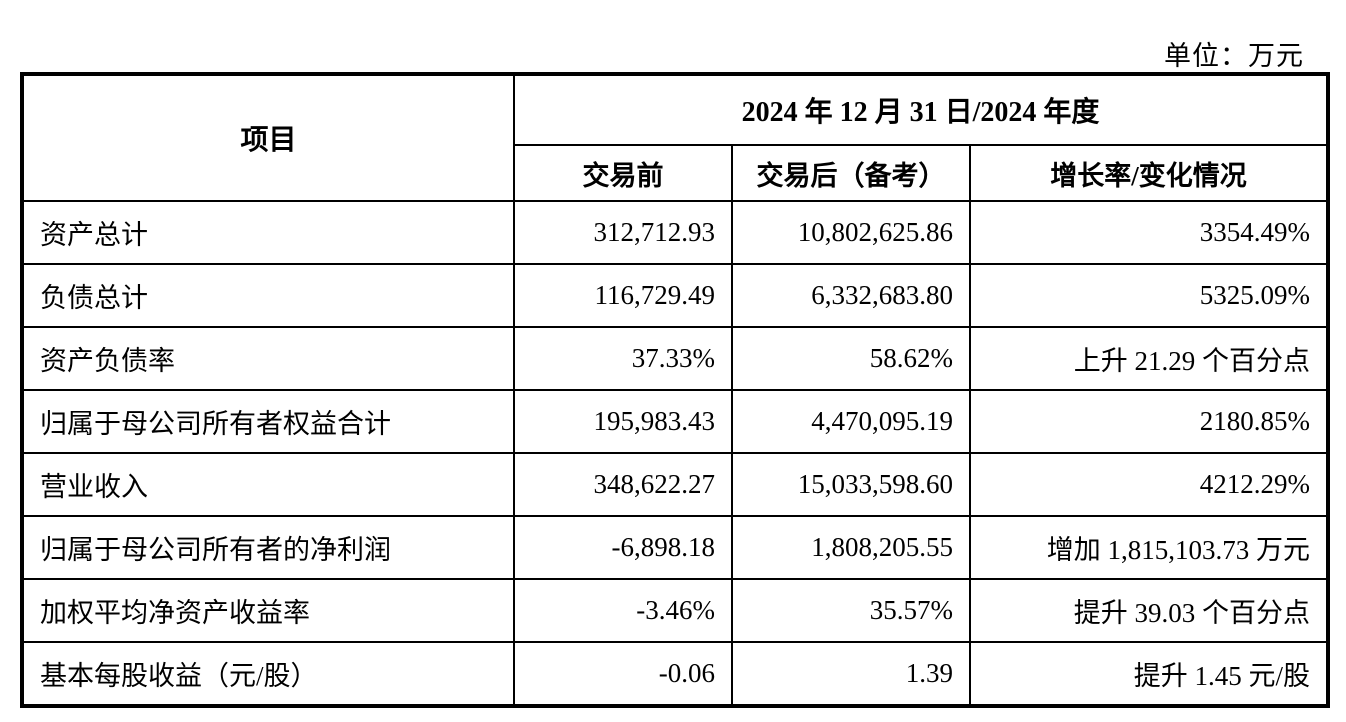  What do you see at coordinates (268, 421) in the screenshot?
I see `item-name-cell: 归属于母公司所有者权益合计` at bounding box center [268, 421].